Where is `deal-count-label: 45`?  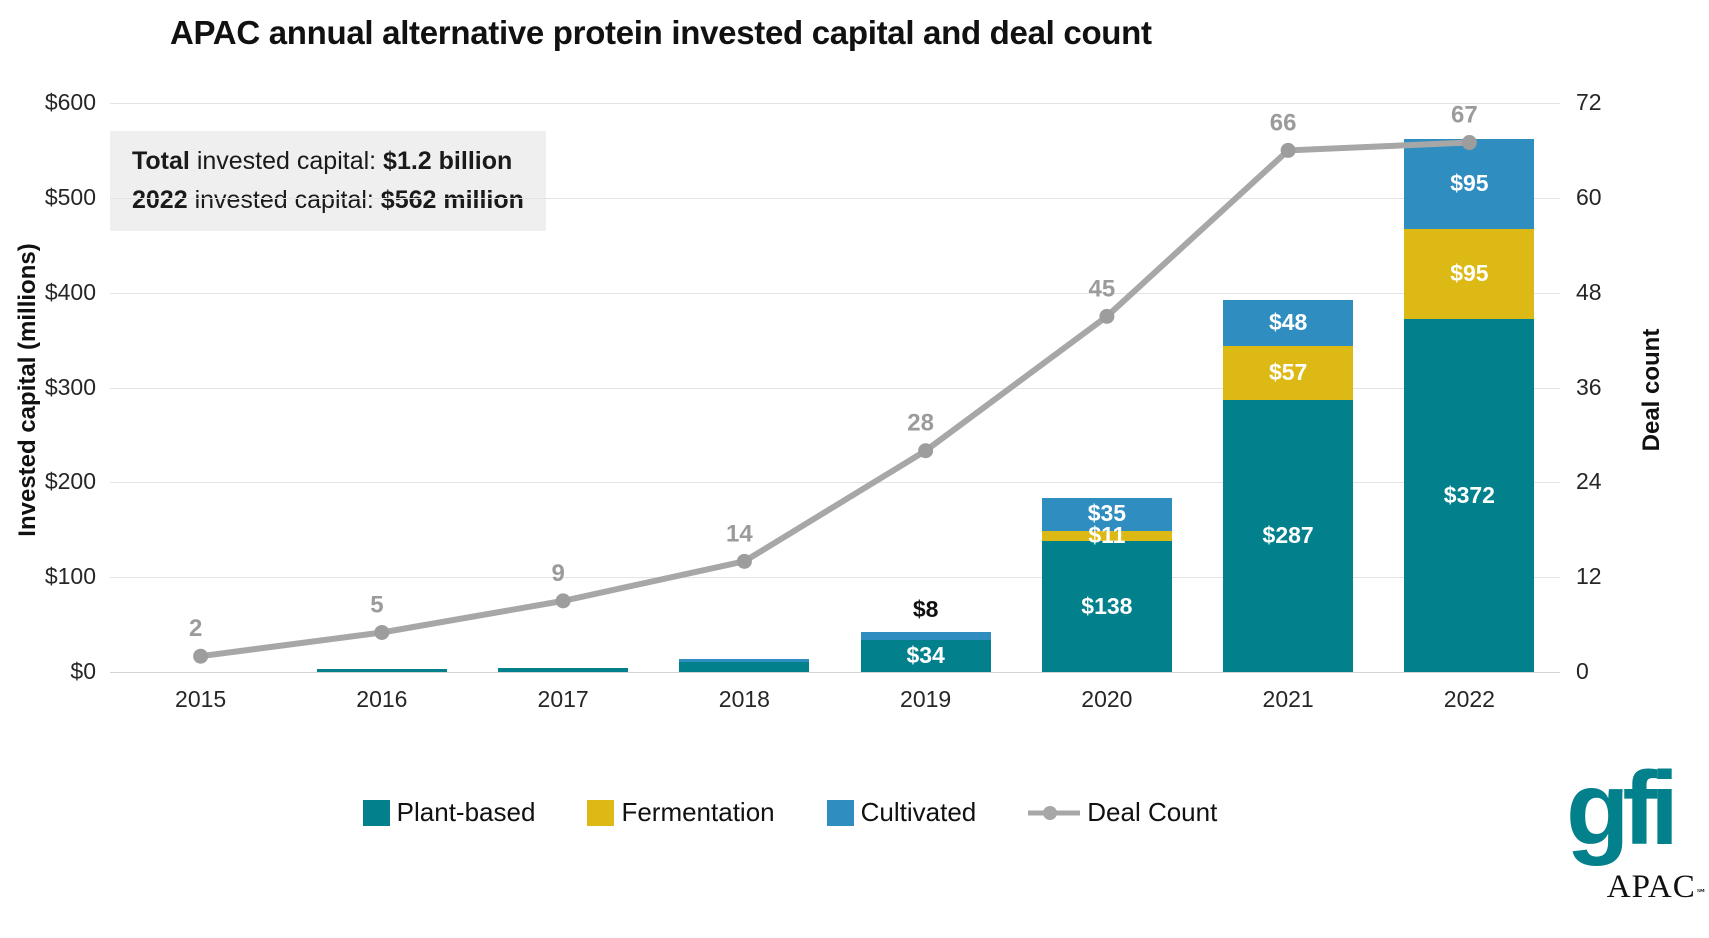 deal-count-label: 45 is located at coordinates (1102, 288).